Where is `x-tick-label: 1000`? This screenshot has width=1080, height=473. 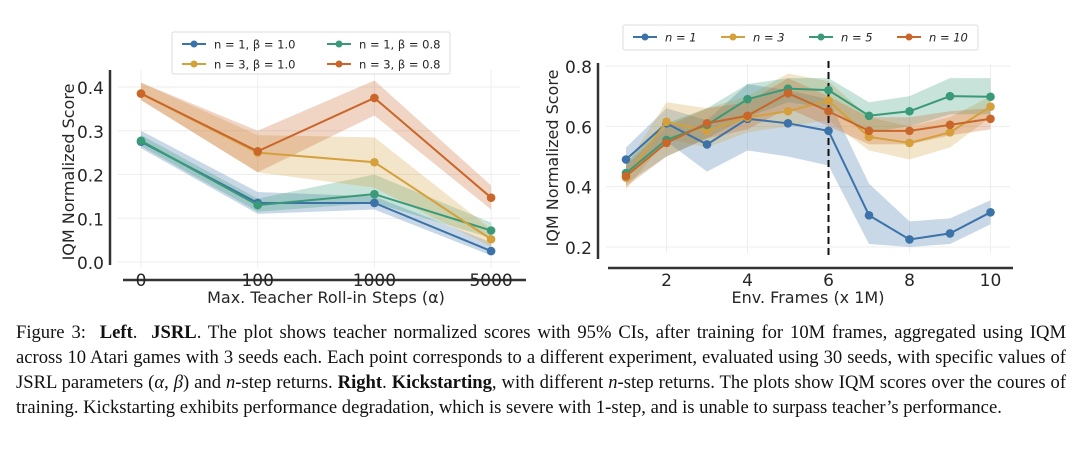 x-tick-label: 1000 is located at coordinates (374, 281).